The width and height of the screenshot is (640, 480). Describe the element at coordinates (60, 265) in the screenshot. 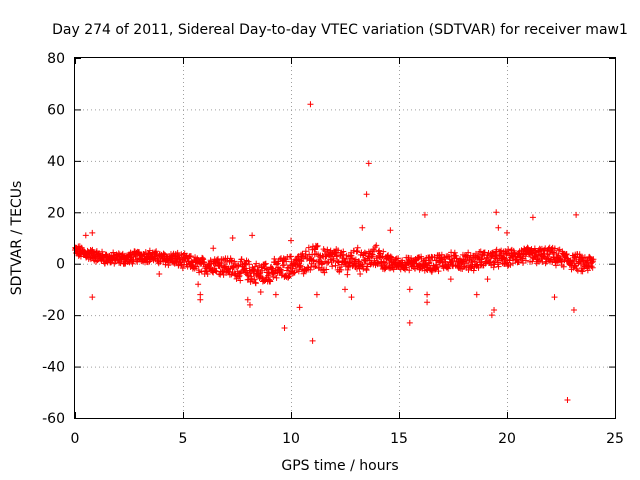

I see `y-tick-label: 0` at that location.